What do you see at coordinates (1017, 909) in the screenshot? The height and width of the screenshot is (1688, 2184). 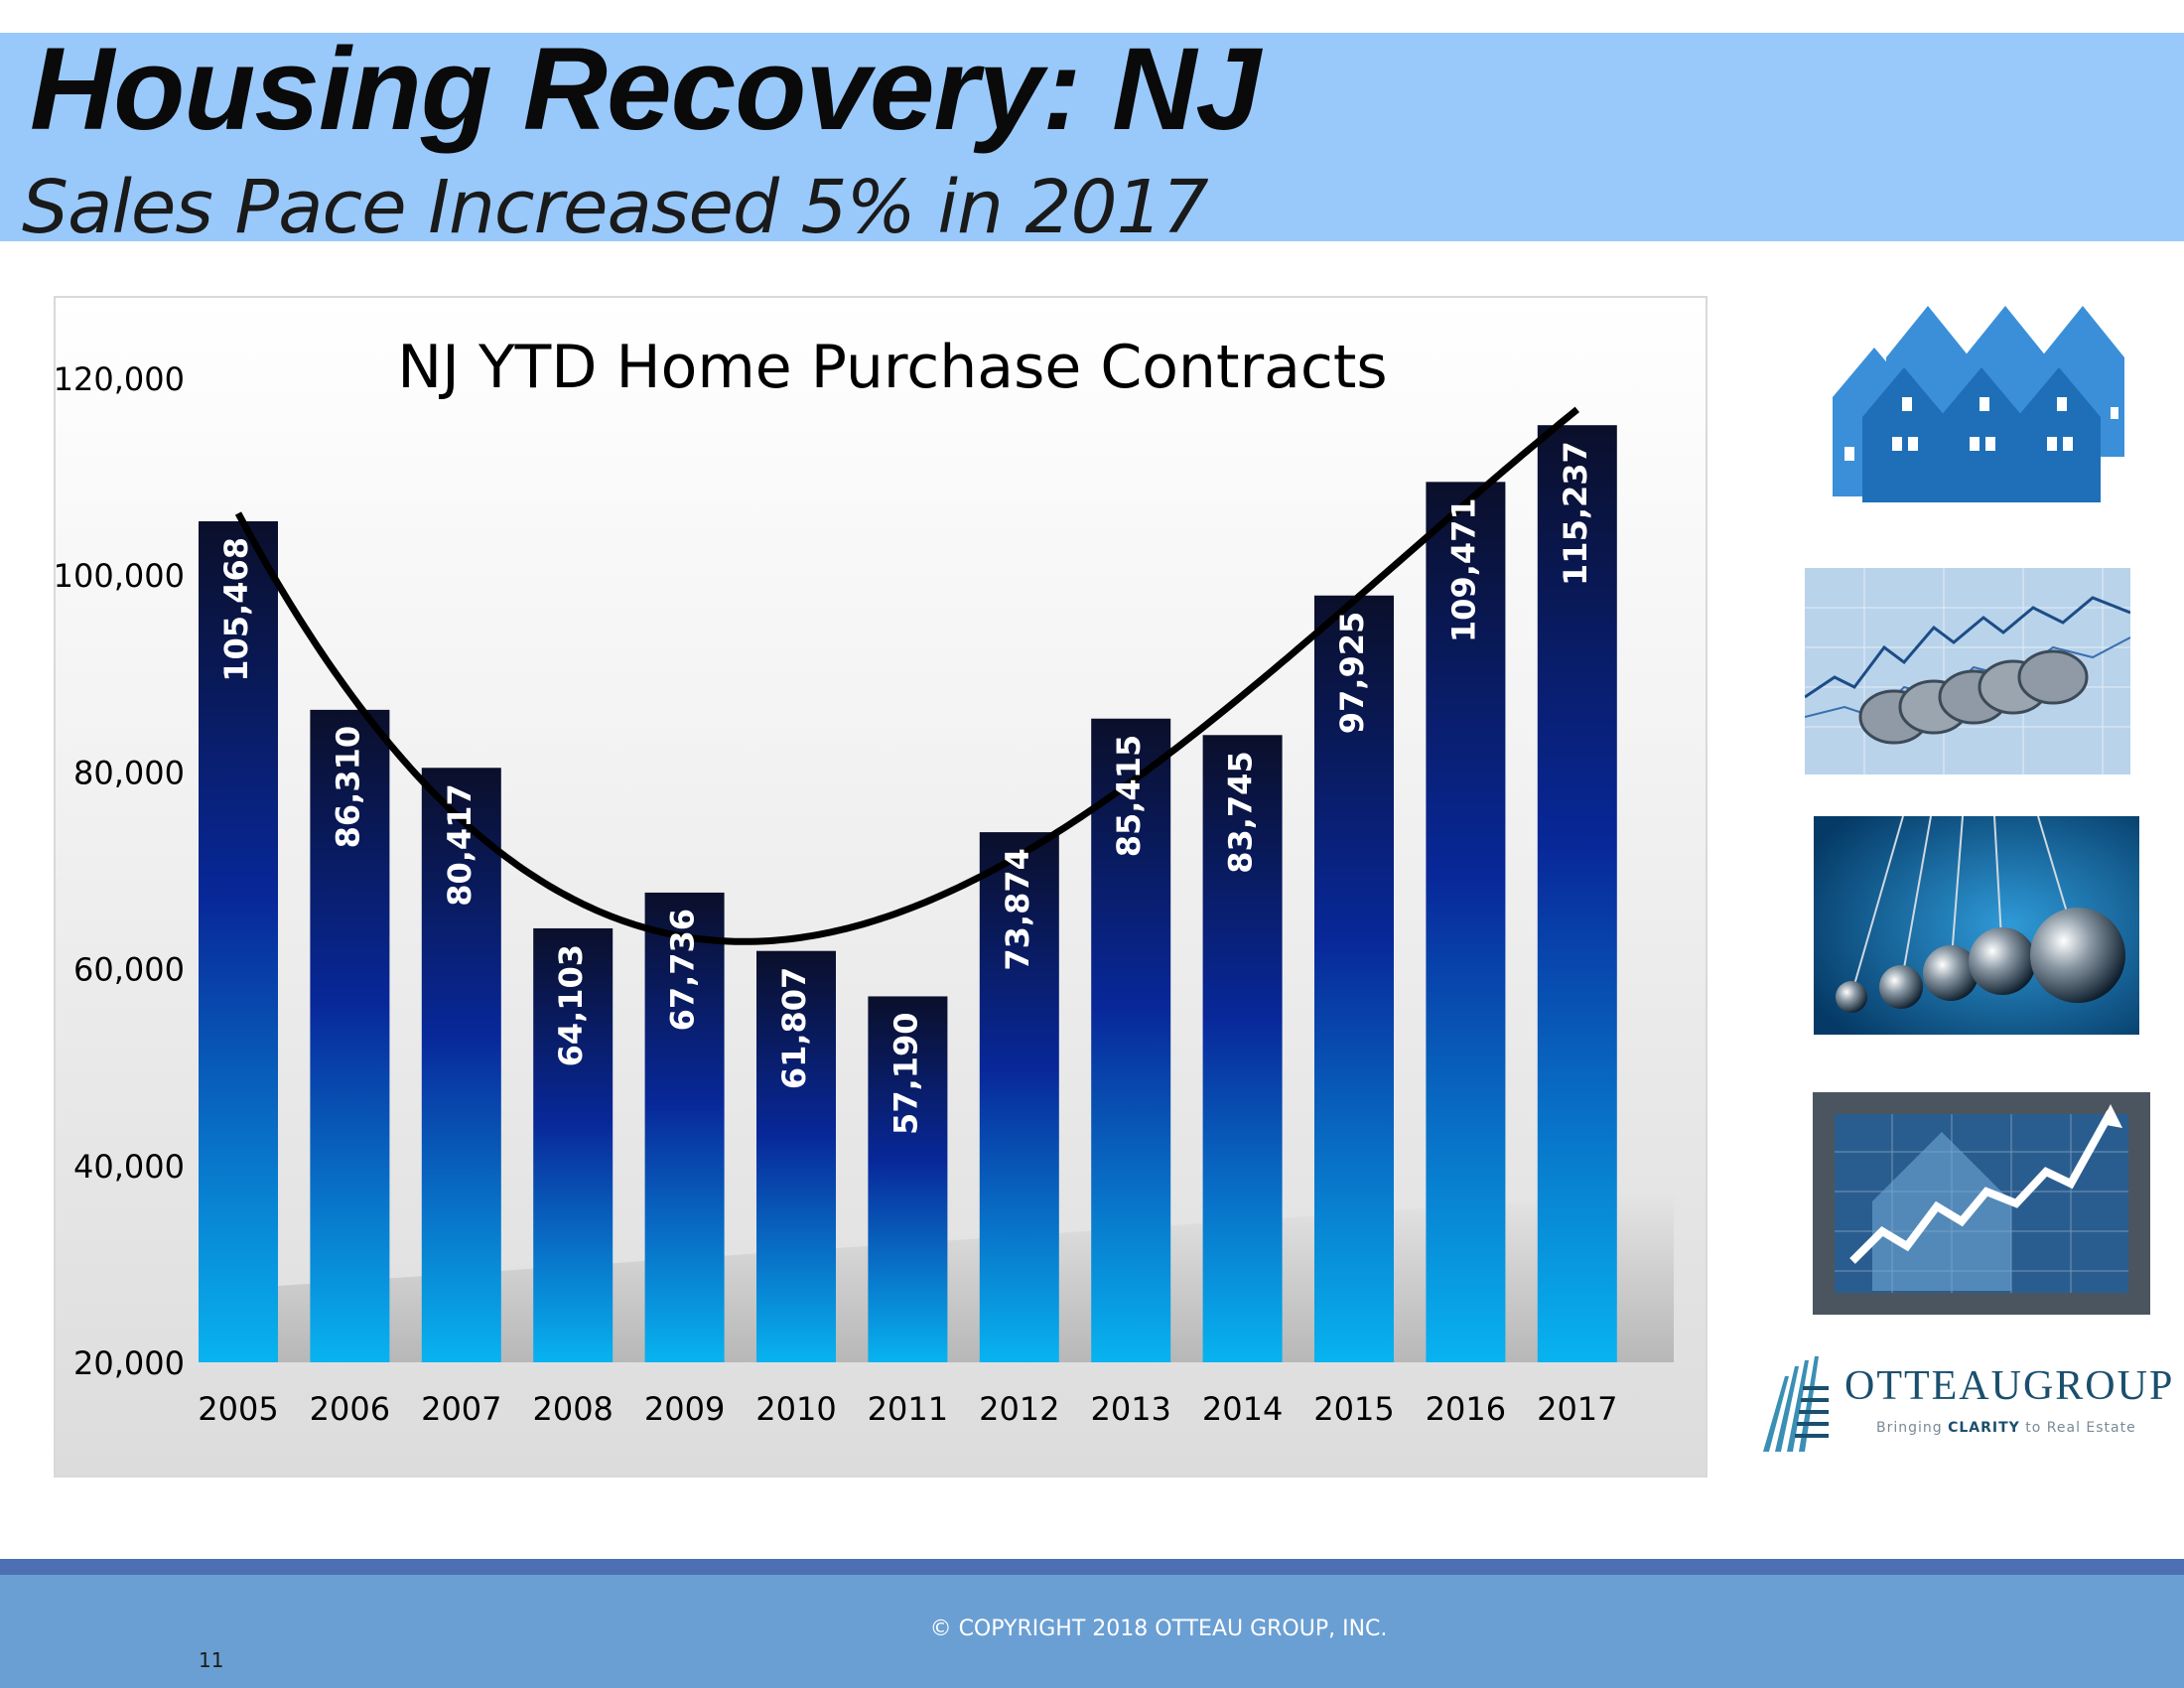 I see `bar-value-label: 73,874` at bounding box center [1017, 909].